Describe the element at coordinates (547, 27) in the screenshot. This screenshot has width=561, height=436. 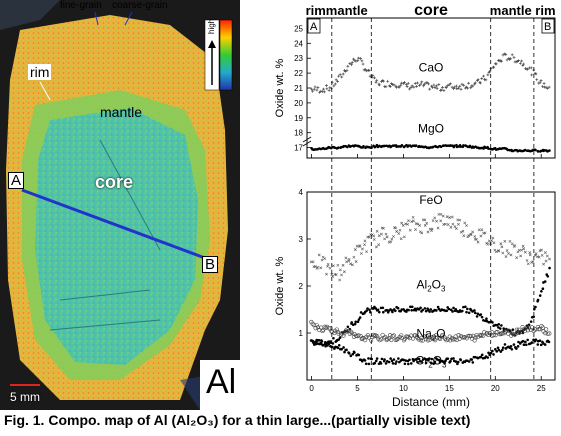
I see `endpoint-b-label: B` at that location.